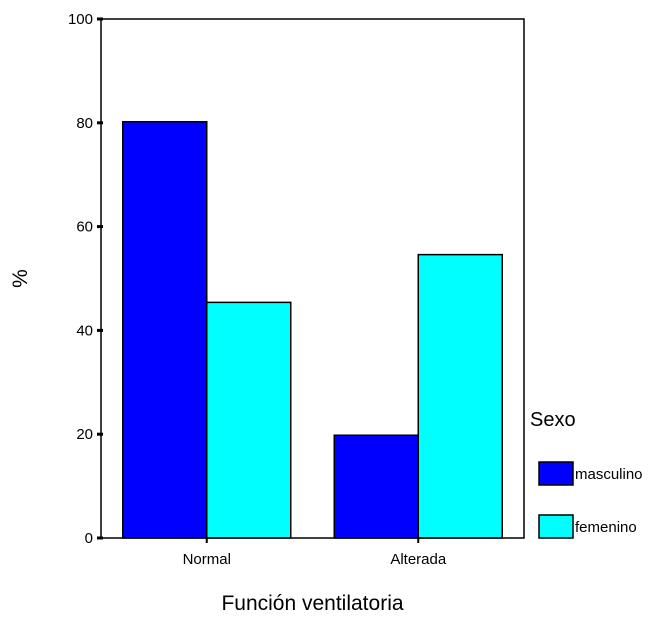 The width and height of the screenshot is (671, 624). I want to click on y-tick-label: 20, so click(84, 434).